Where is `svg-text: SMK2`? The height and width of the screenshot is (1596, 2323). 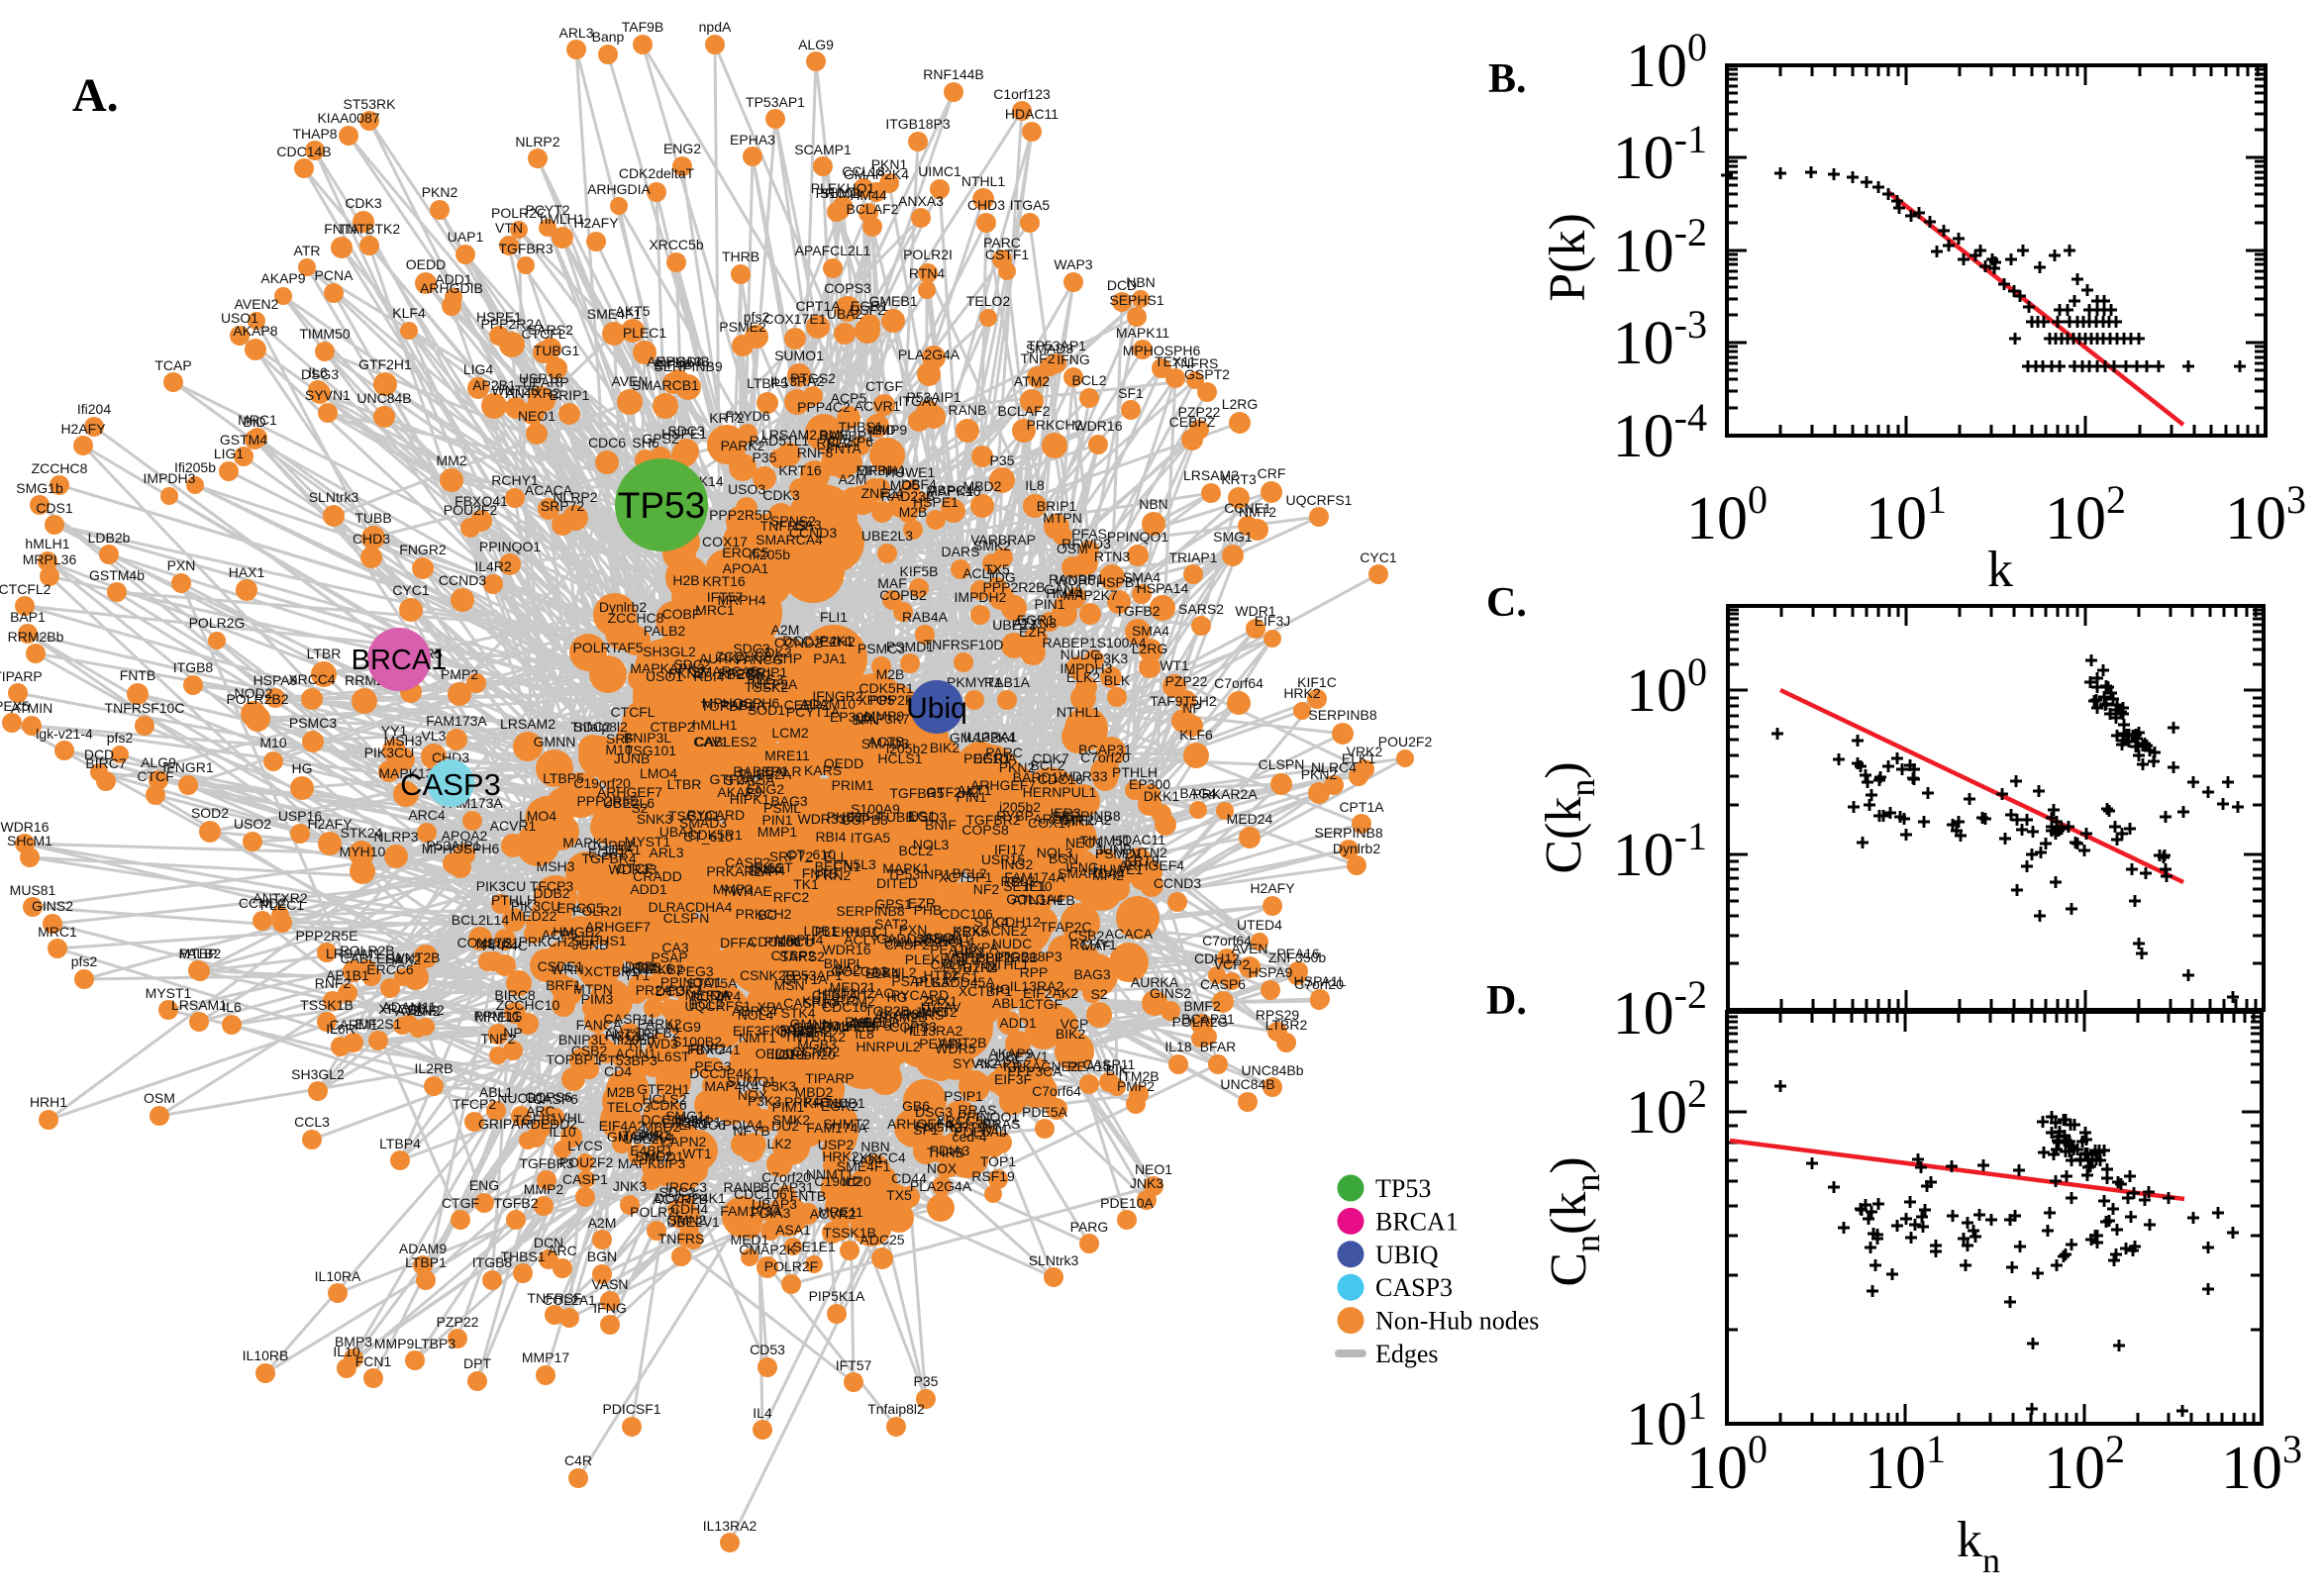
svg-text: SMK2 is located at coordinates (992, 545).